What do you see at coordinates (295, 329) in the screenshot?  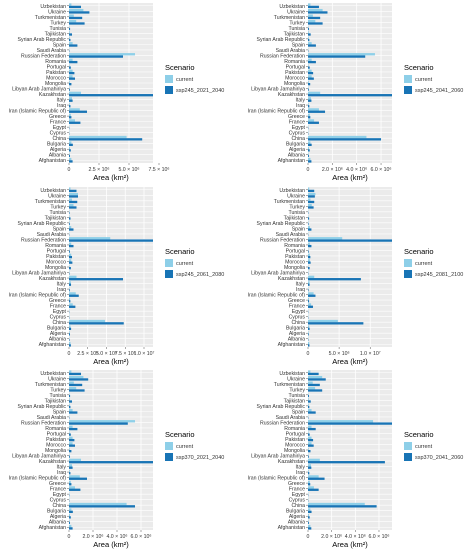 I see `category-label: Bulgaria` at bounding box center [295, 329].